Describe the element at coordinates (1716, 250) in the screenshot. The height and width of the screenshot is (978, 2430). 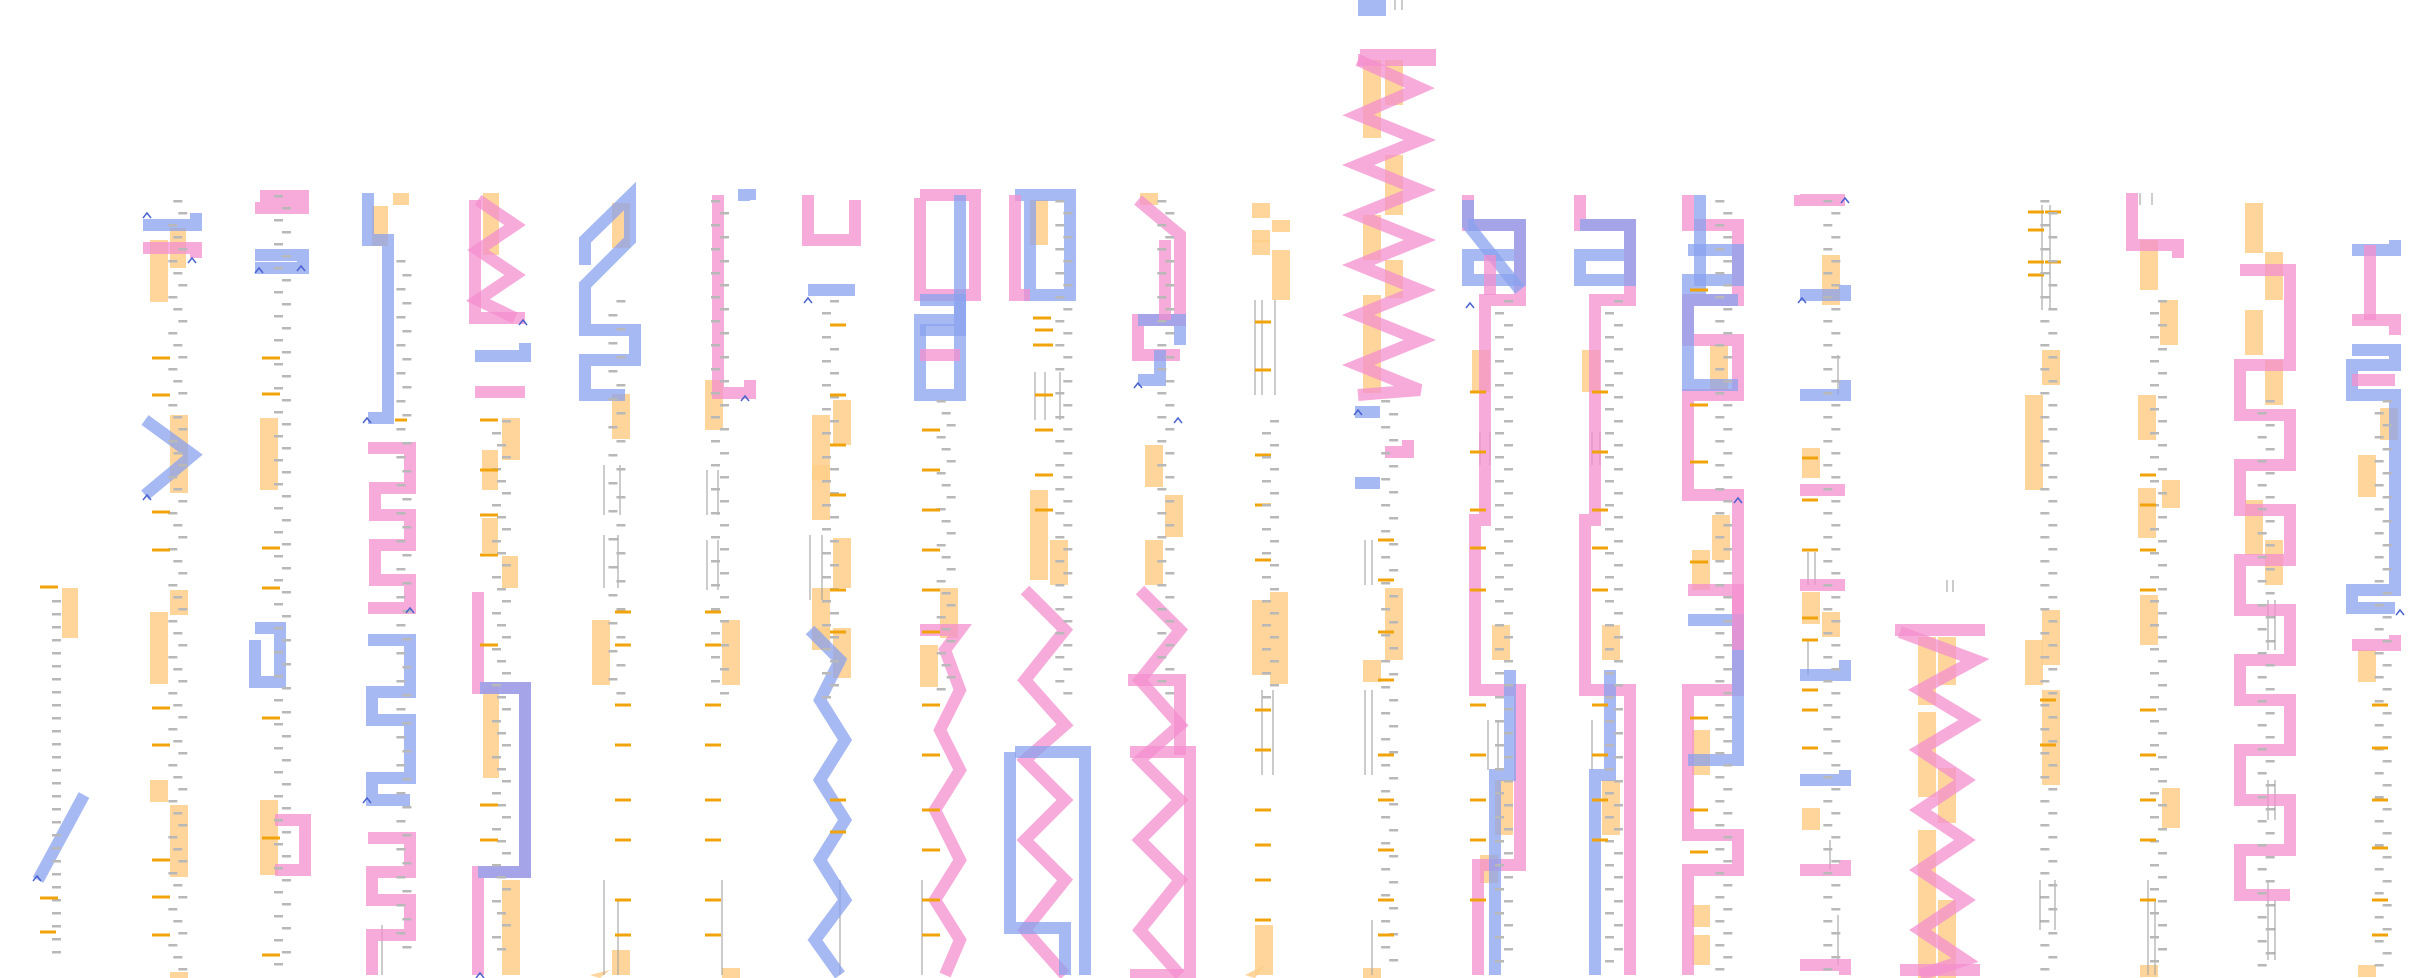
I see `path-blue-lane15a` at that location.